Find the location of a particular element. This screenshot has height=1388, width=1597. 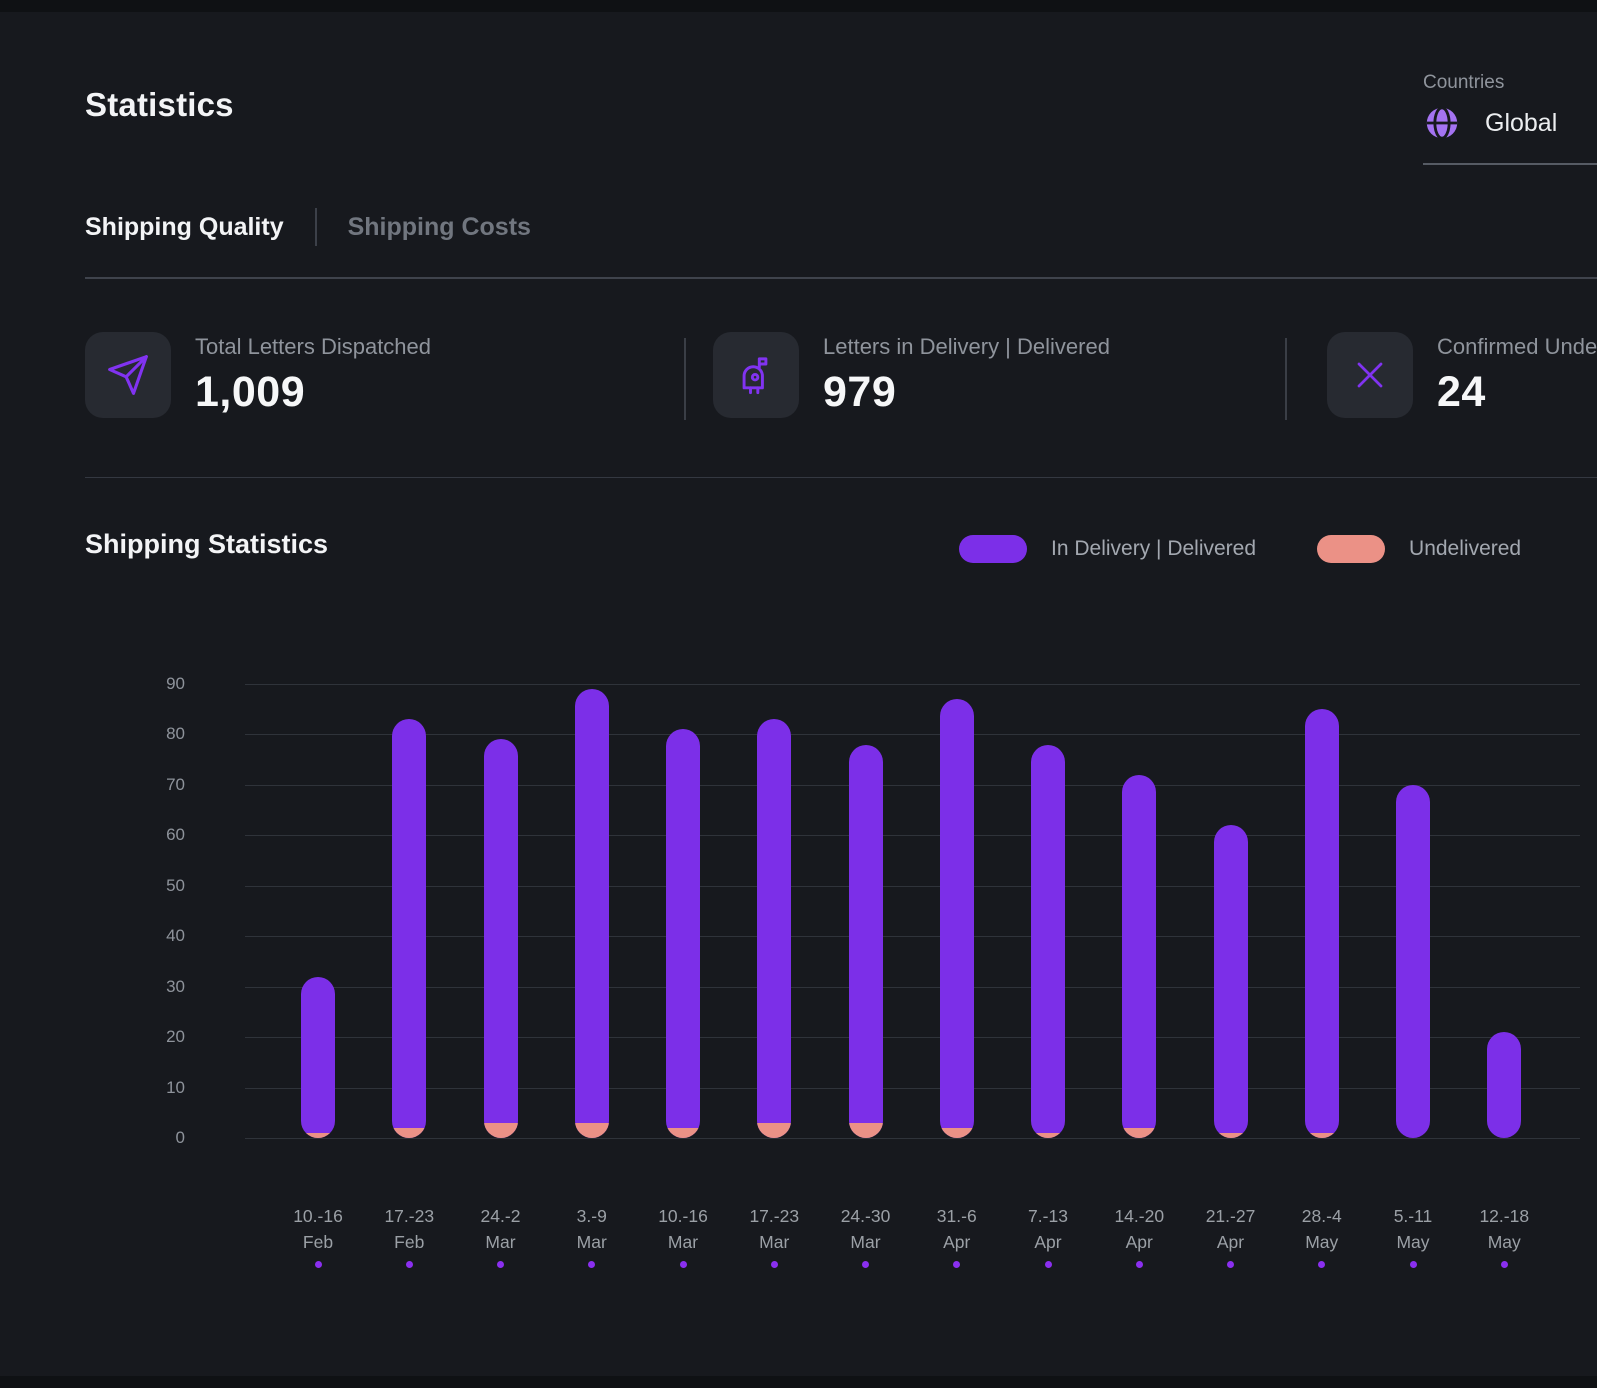

tab-shipping-quality: Shipping Quality is located at coordinates (184, 226).